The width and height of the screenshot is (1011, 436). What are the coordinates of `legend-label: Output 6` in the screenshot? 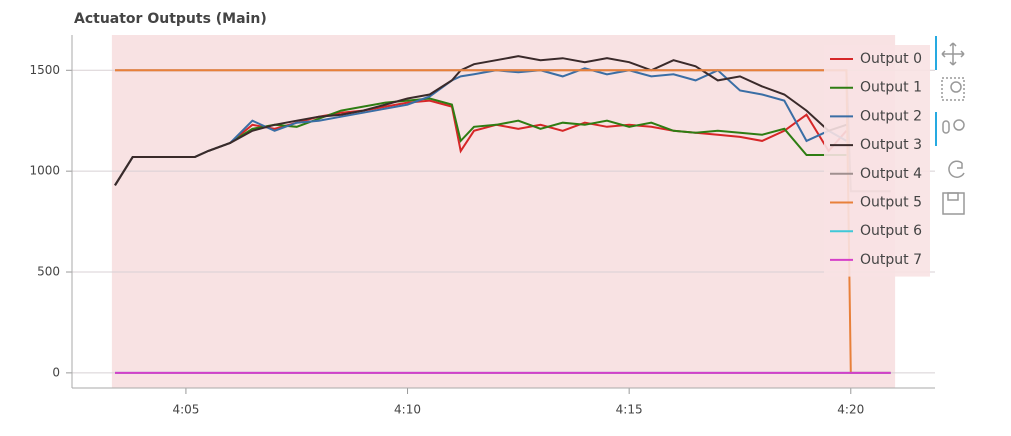 It's located at (891, 231).